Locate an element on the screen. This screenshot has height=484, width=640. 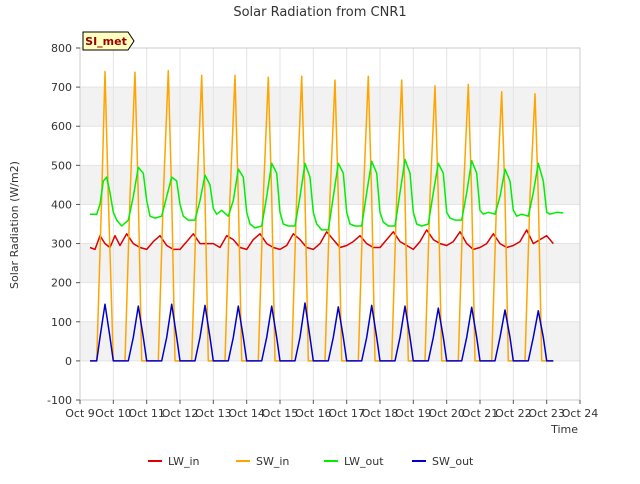
site-badge: SI_met is located at coordinates (108, 41).